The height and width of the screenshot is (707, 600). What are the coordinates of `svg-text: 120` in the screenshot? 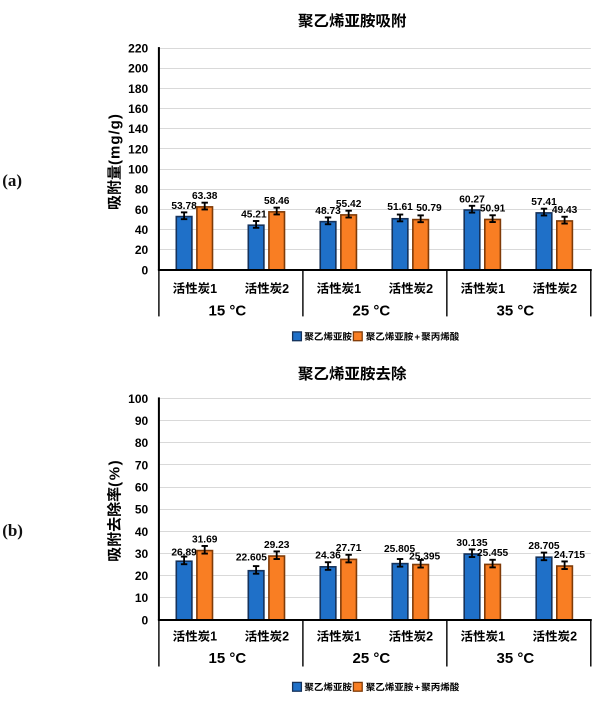 It's located at (138, 149).